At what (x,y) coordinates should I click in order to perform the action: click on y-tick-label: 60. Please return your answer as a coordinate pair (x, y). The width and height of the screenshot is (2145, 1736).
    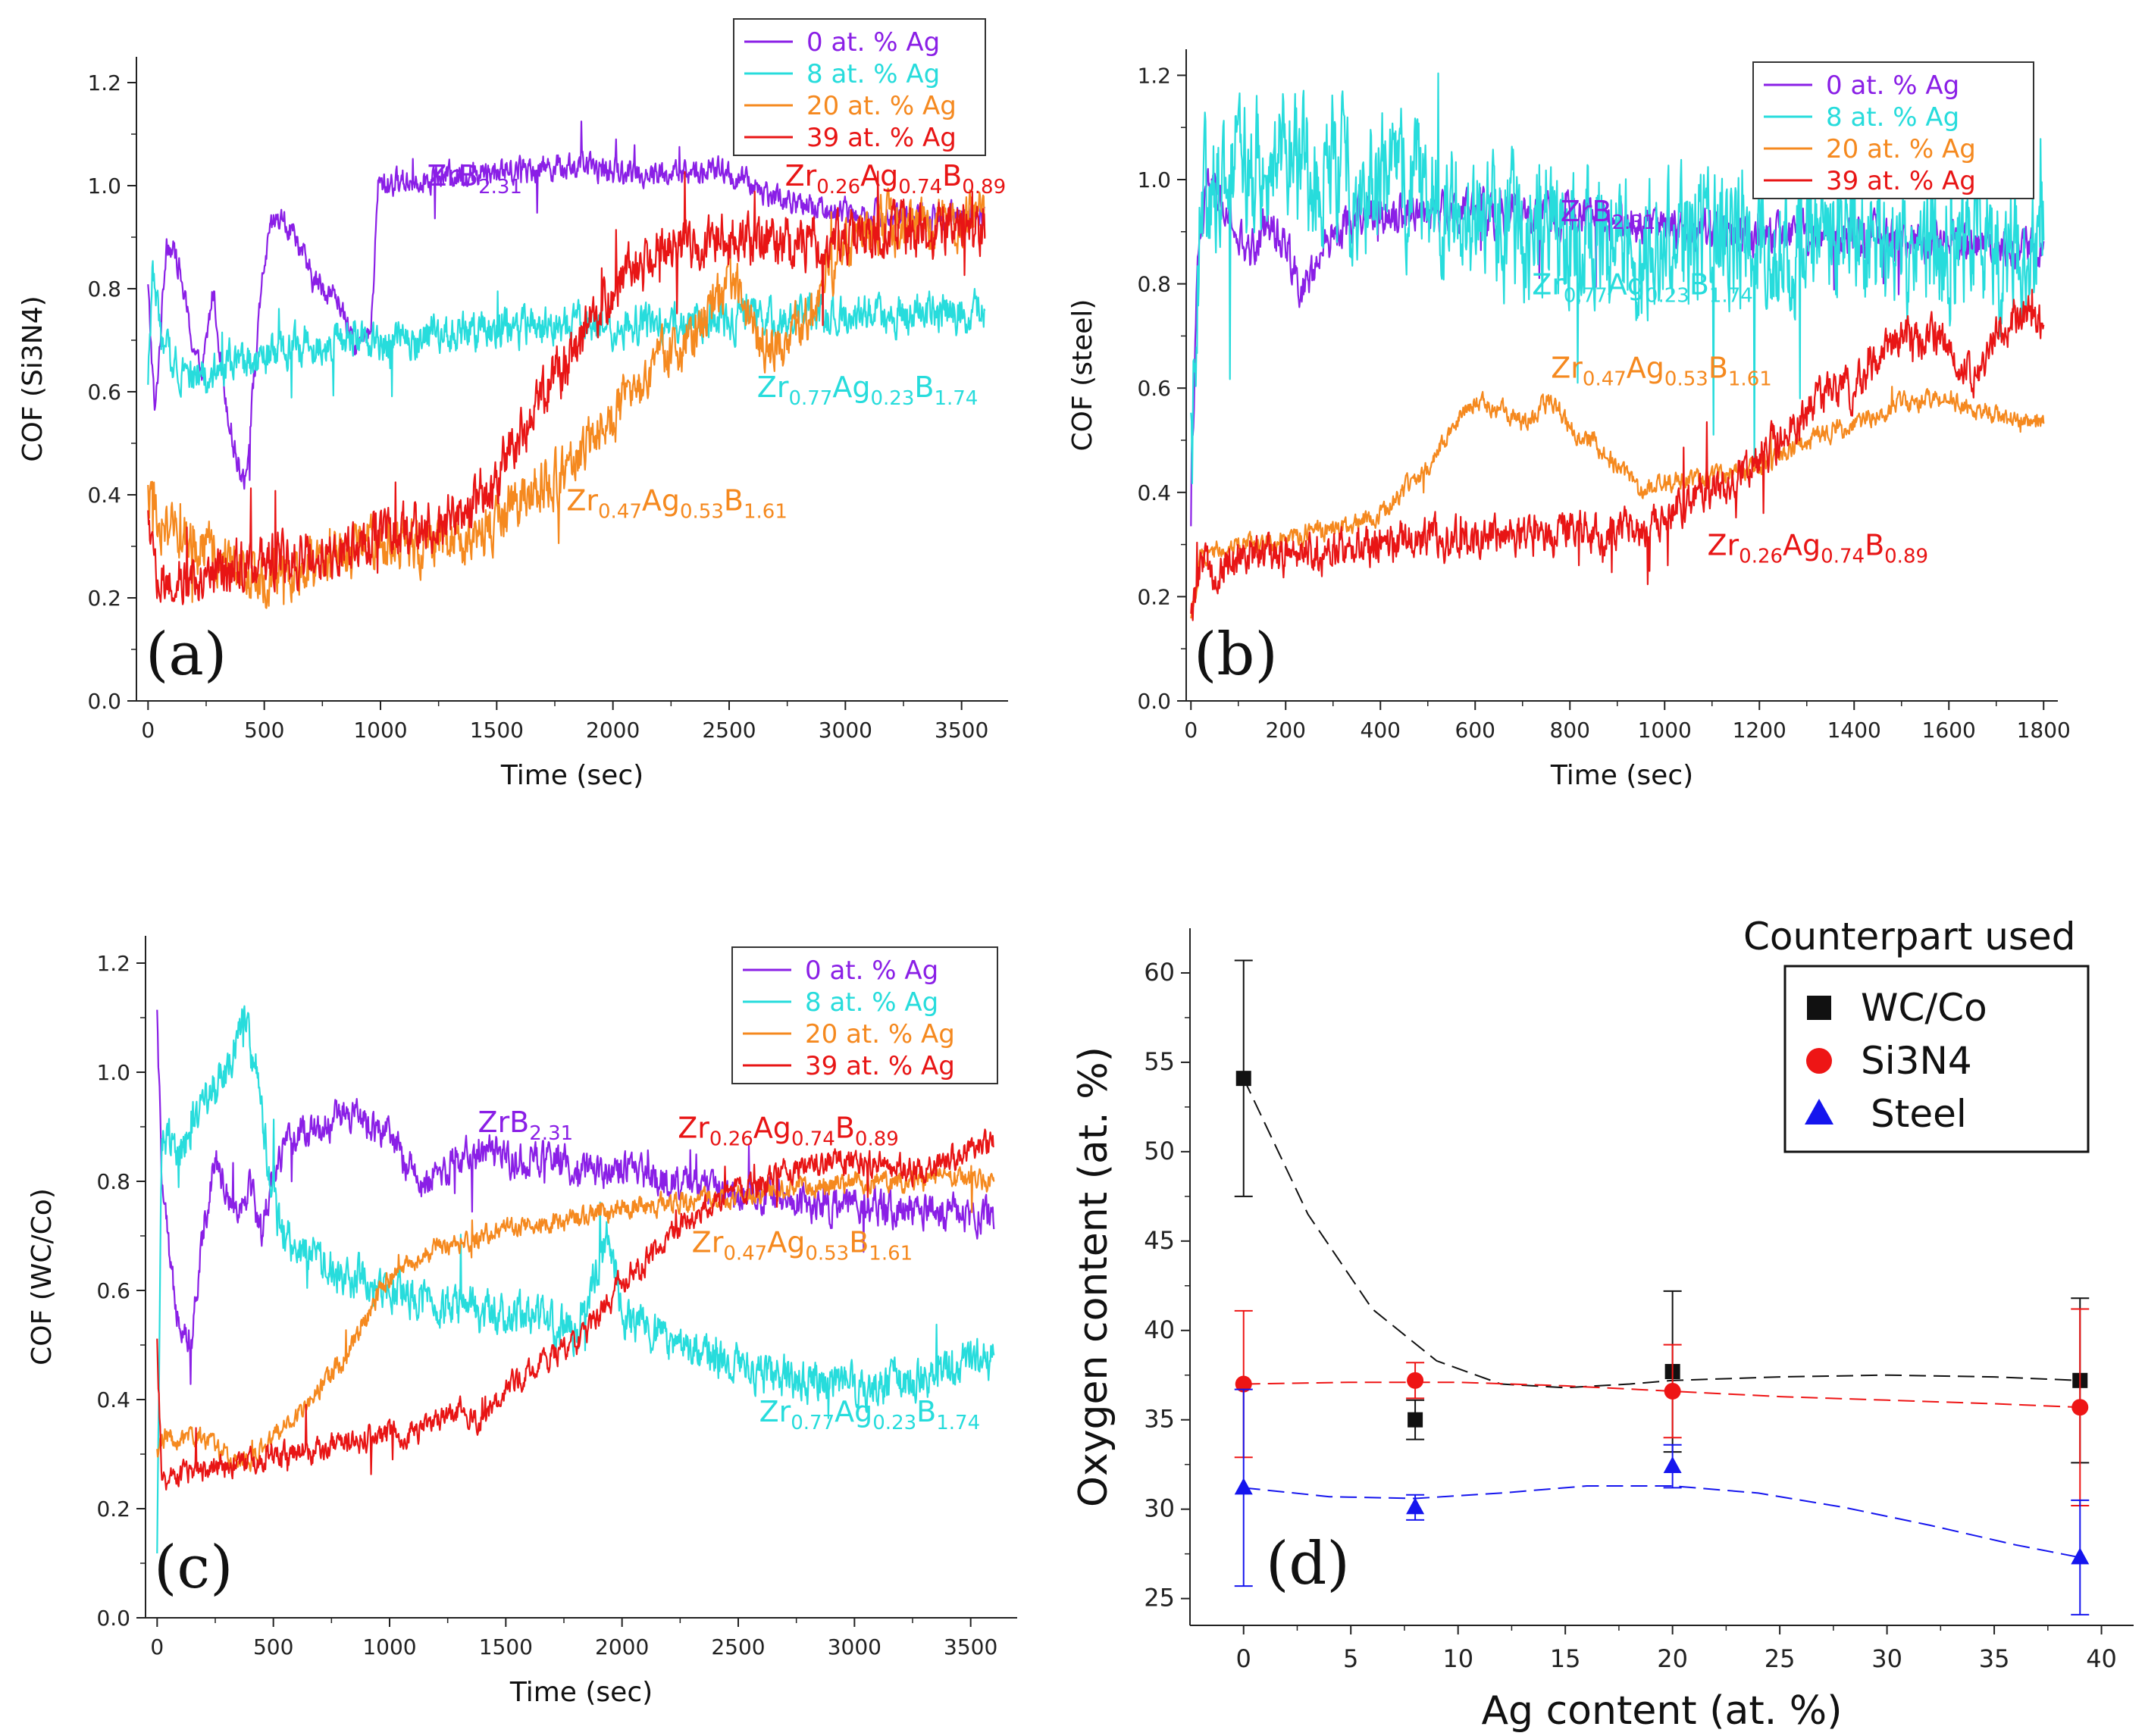
    Looking at the image, I should click on (1159, 972).